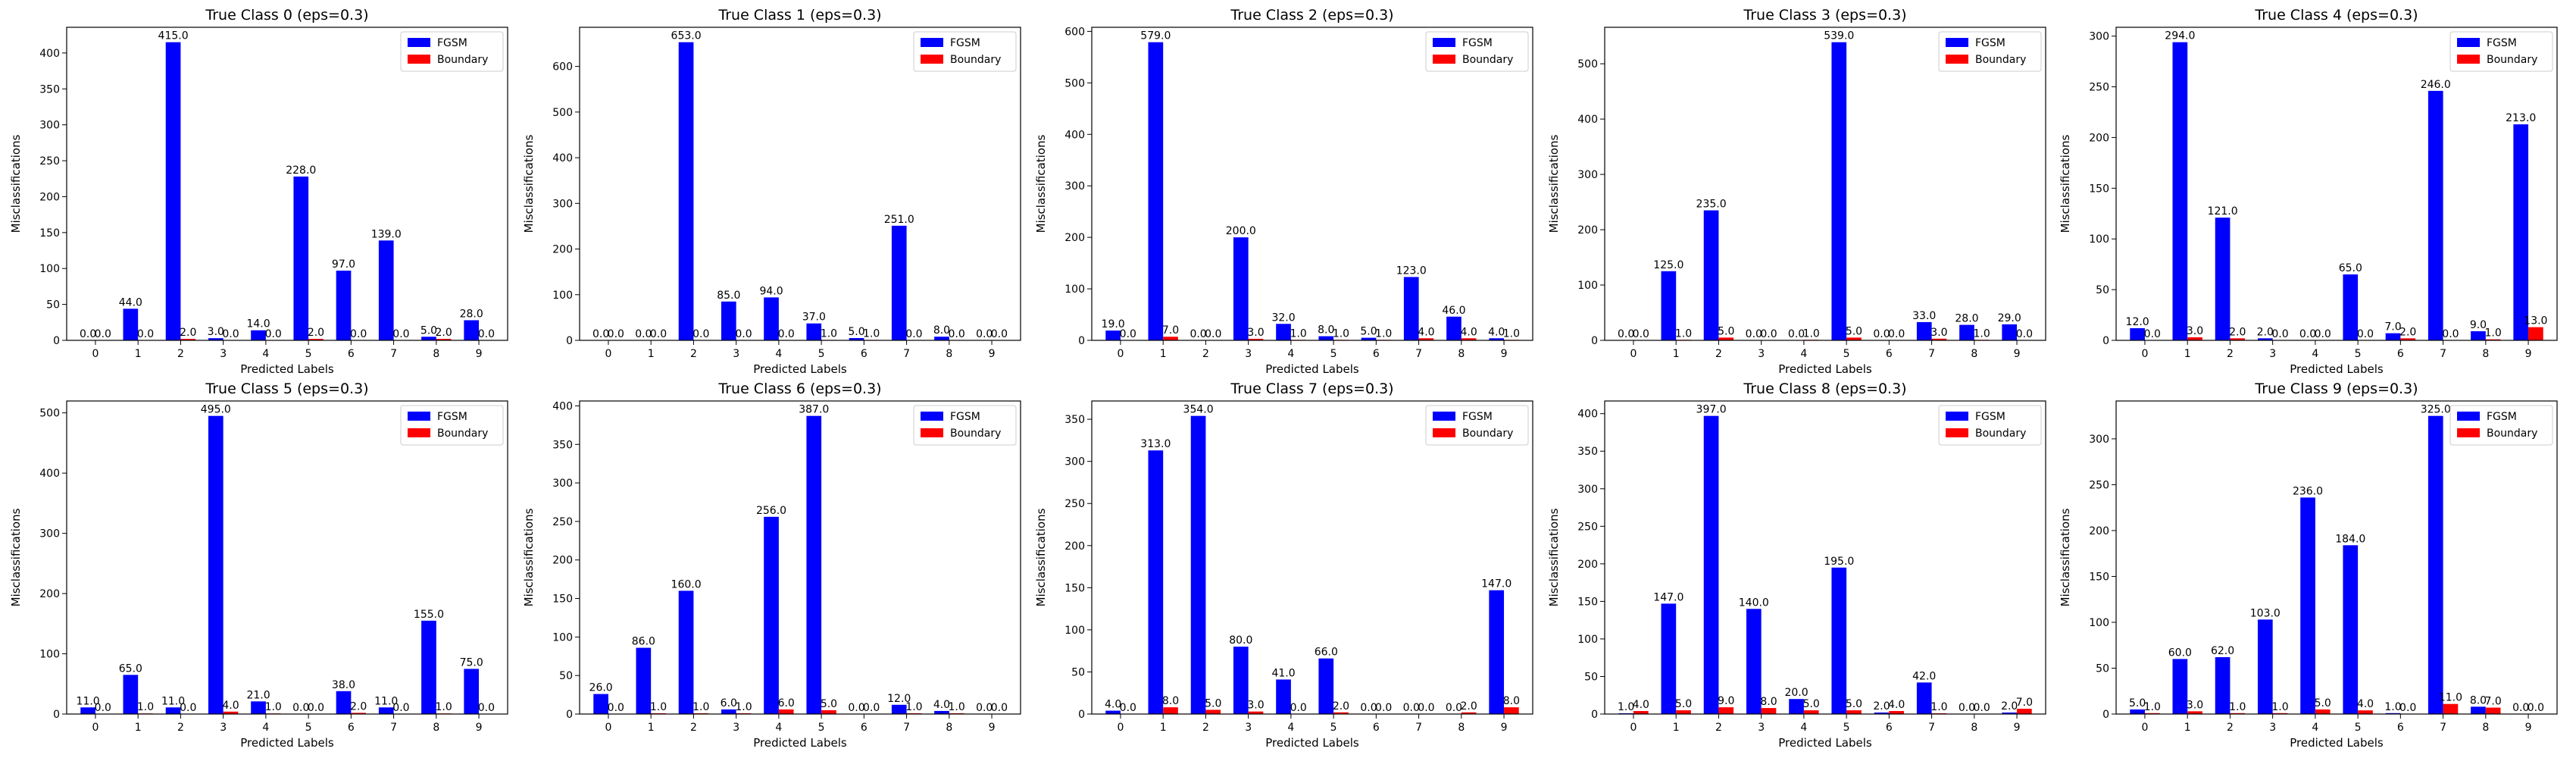  Describe the element at coordinates (2365, 704) in the screenshot. I see `value-label-boundary-5: 4.0` at that location.